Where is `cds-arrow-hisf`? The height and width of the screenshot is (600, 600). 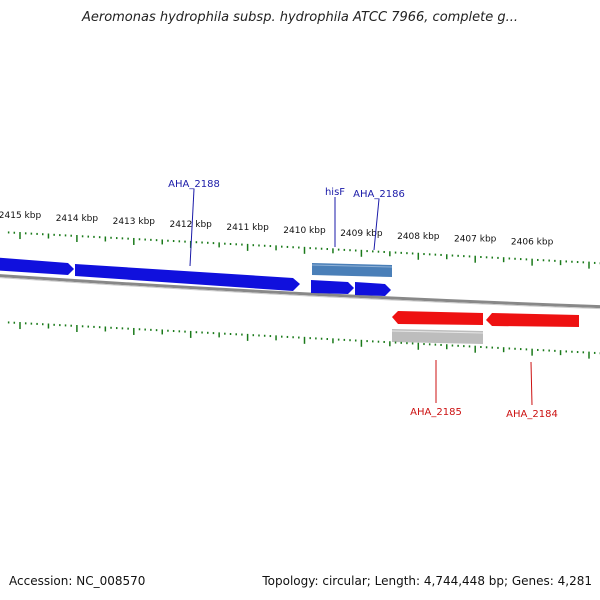
cds-arrow-hisf is located at coordinates (332, 287).